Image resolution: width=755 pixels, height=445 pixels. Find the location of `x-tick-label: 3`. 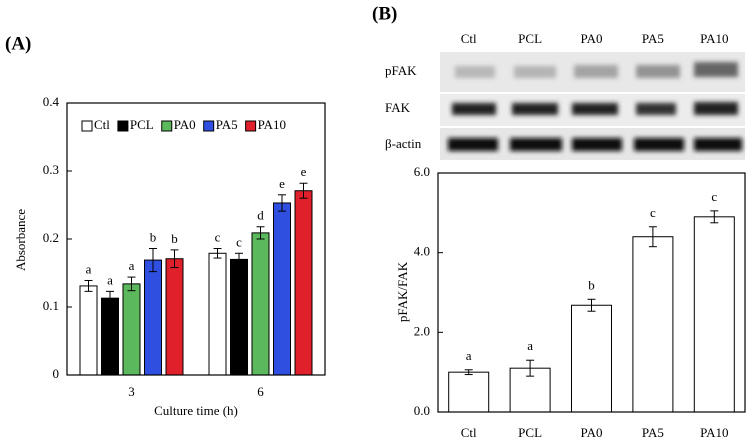

x-tick-label: 3 is located at coordinates (131, 391).